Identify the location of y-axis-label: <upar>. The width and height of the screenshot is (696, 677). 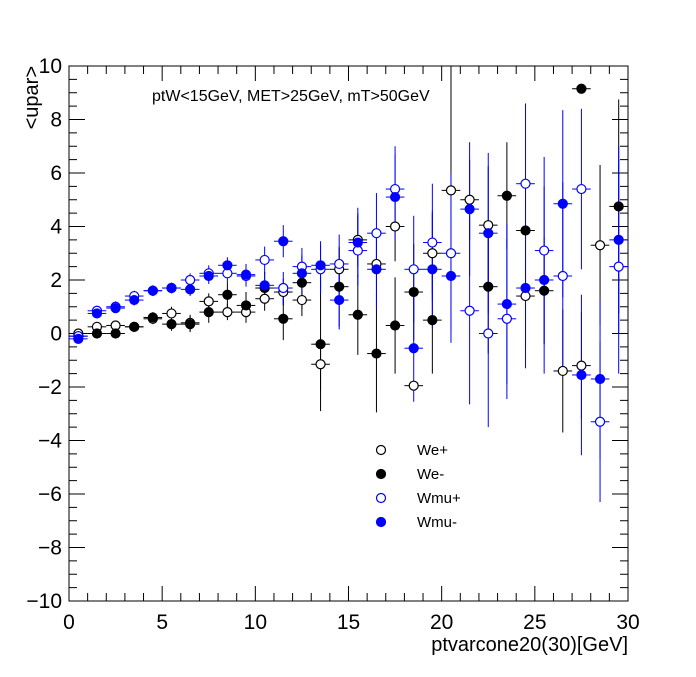
(32, 97).